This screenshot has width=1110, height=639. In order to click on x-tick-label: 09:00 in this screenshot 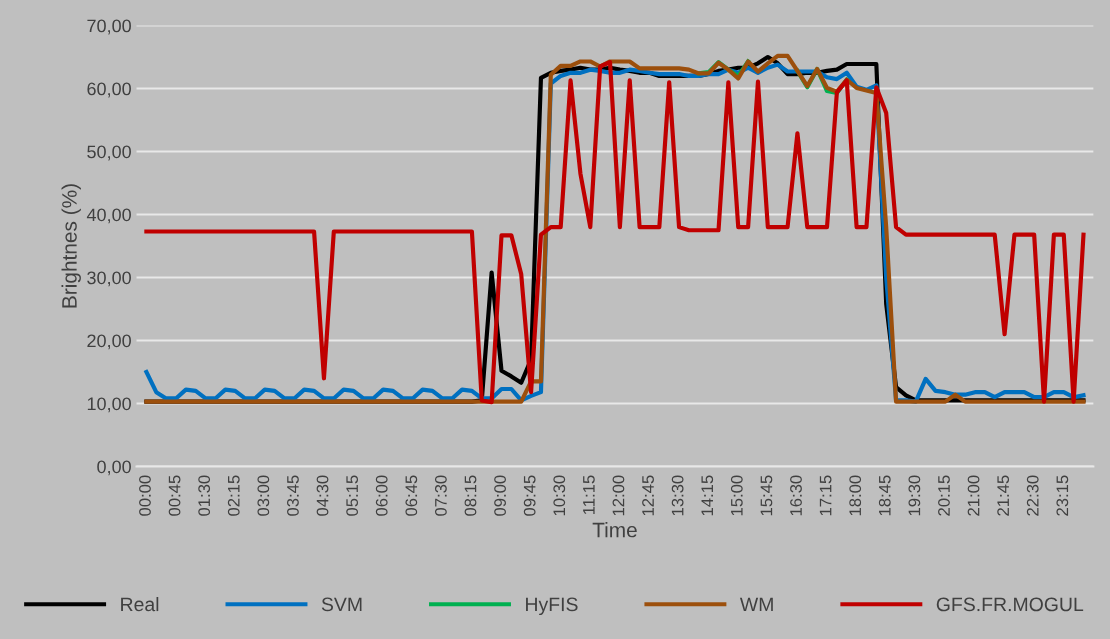, I will do `click(500, 495)`.